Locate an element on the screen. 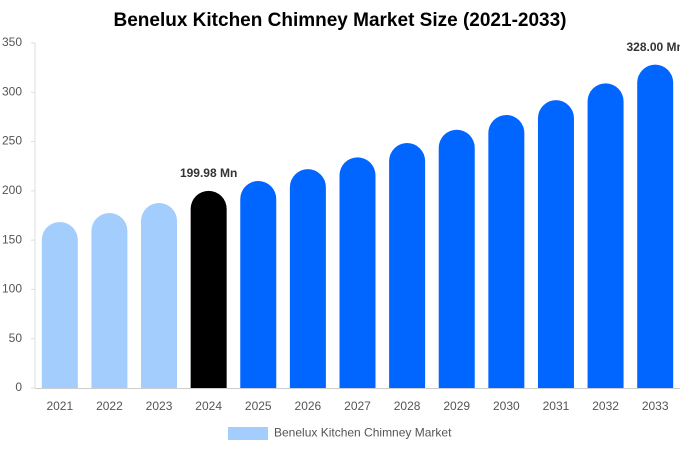 The height and width of the screenshot is (450, 680). x-tick-label: 2027 is located at coordinates (357, 406).